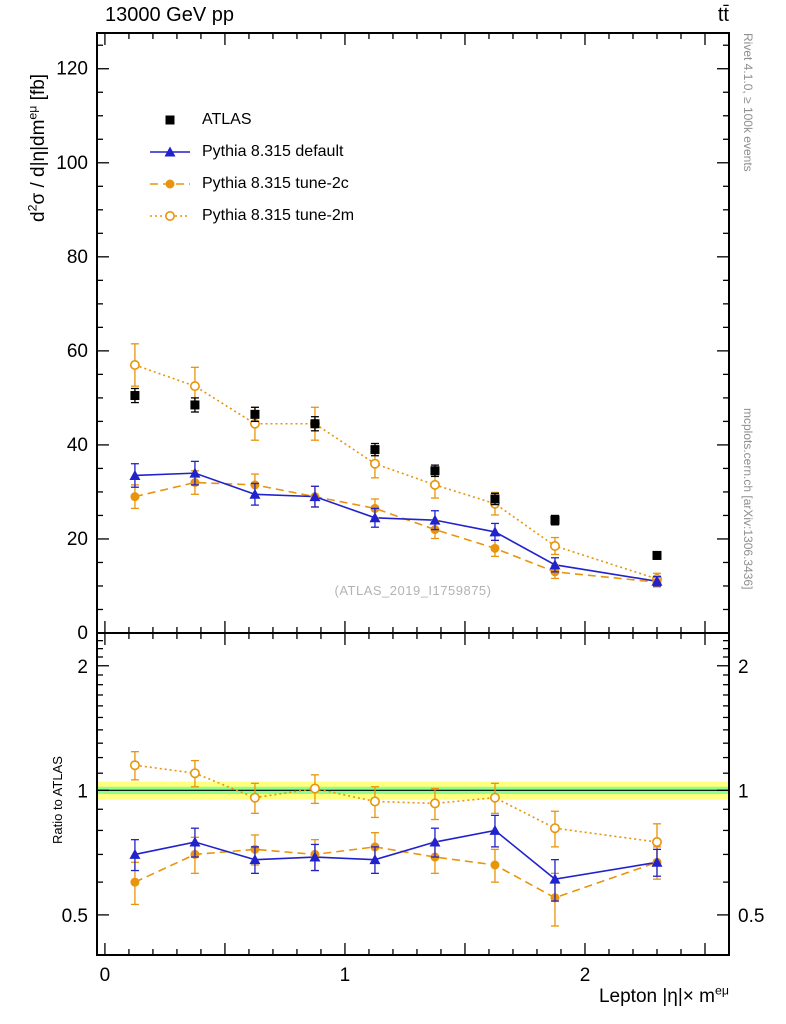 This screenshot has width=786, height=1024. Describe the element at coordinates (57, 800) in the screenshot. I see `ratio-axis-label: Ratio to ATLAS` at that location.